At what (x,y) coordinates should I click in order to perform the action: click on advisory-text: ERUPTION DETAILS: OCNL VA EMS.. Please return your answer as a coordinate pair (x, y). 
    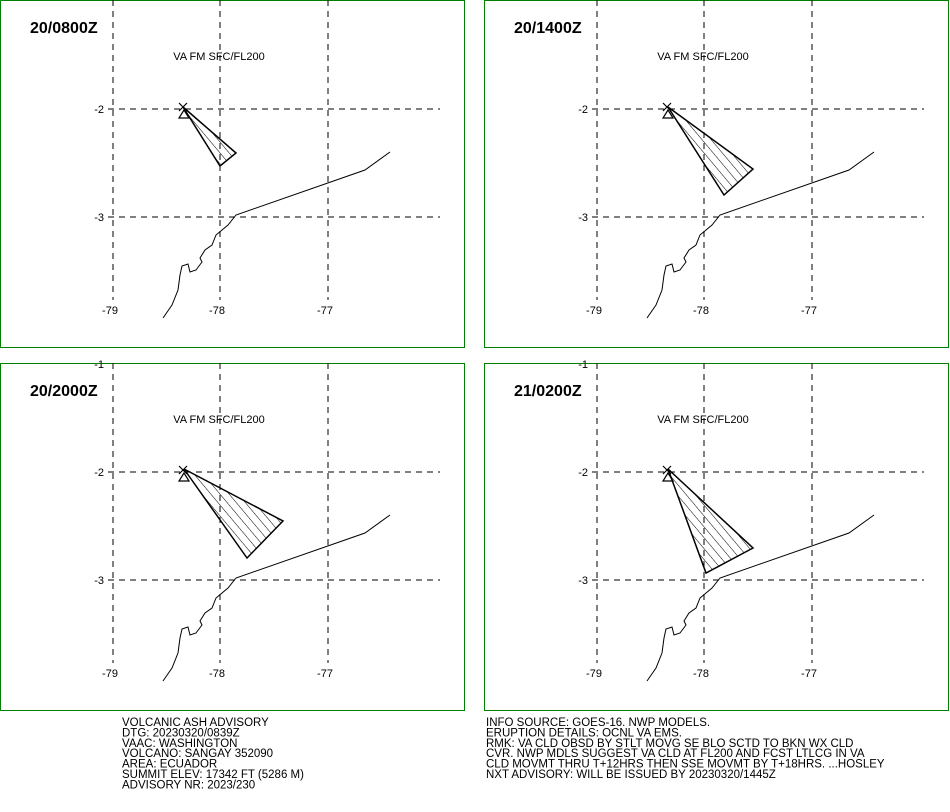
    Looking at the image, I should click on (584, 733).